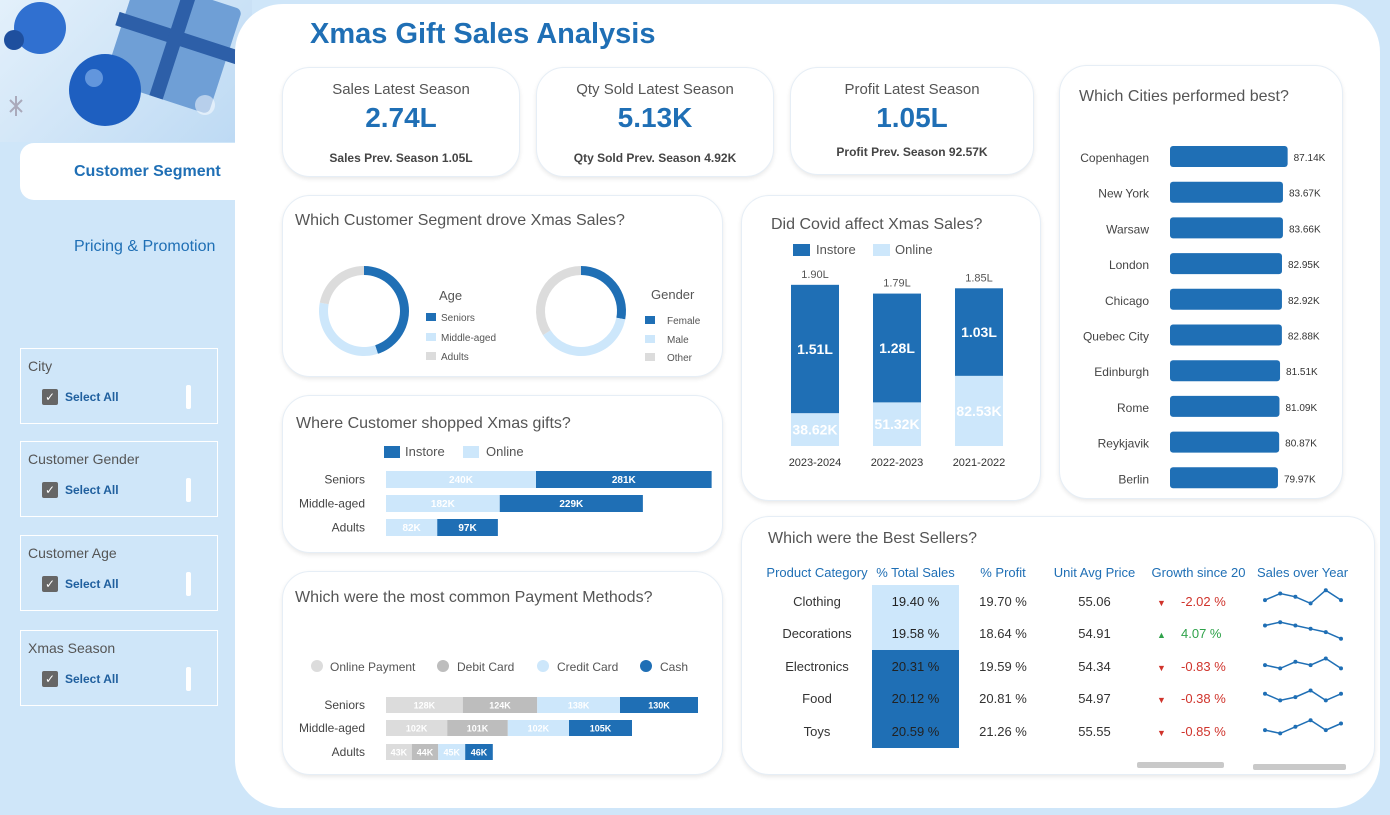 Image resolution: width=1390 pixels, height=815 pixels. What do you see at coordinates (92, 679) in the screenshot?
I see `season-select-all: Select All` at bounding box center [92, 679].